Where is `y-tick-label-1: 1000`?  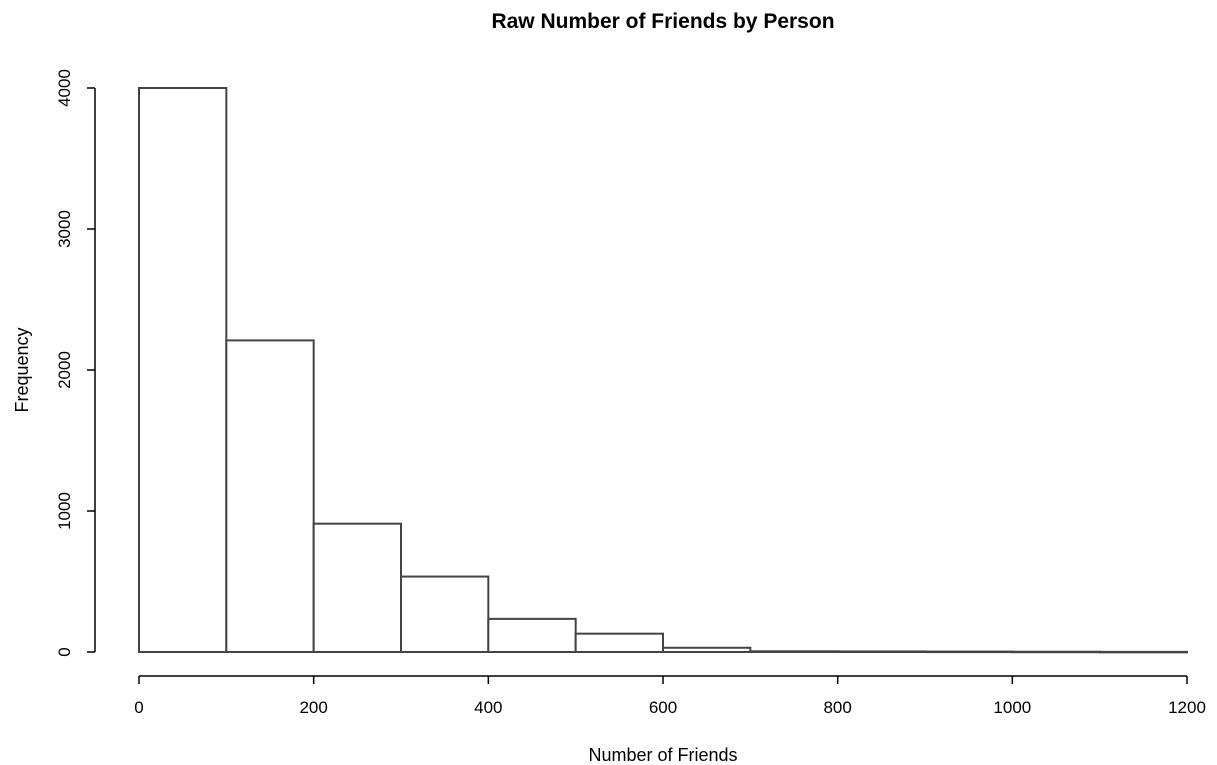 y-tick-label-1: 1000 is located at coordinates (64, 511).